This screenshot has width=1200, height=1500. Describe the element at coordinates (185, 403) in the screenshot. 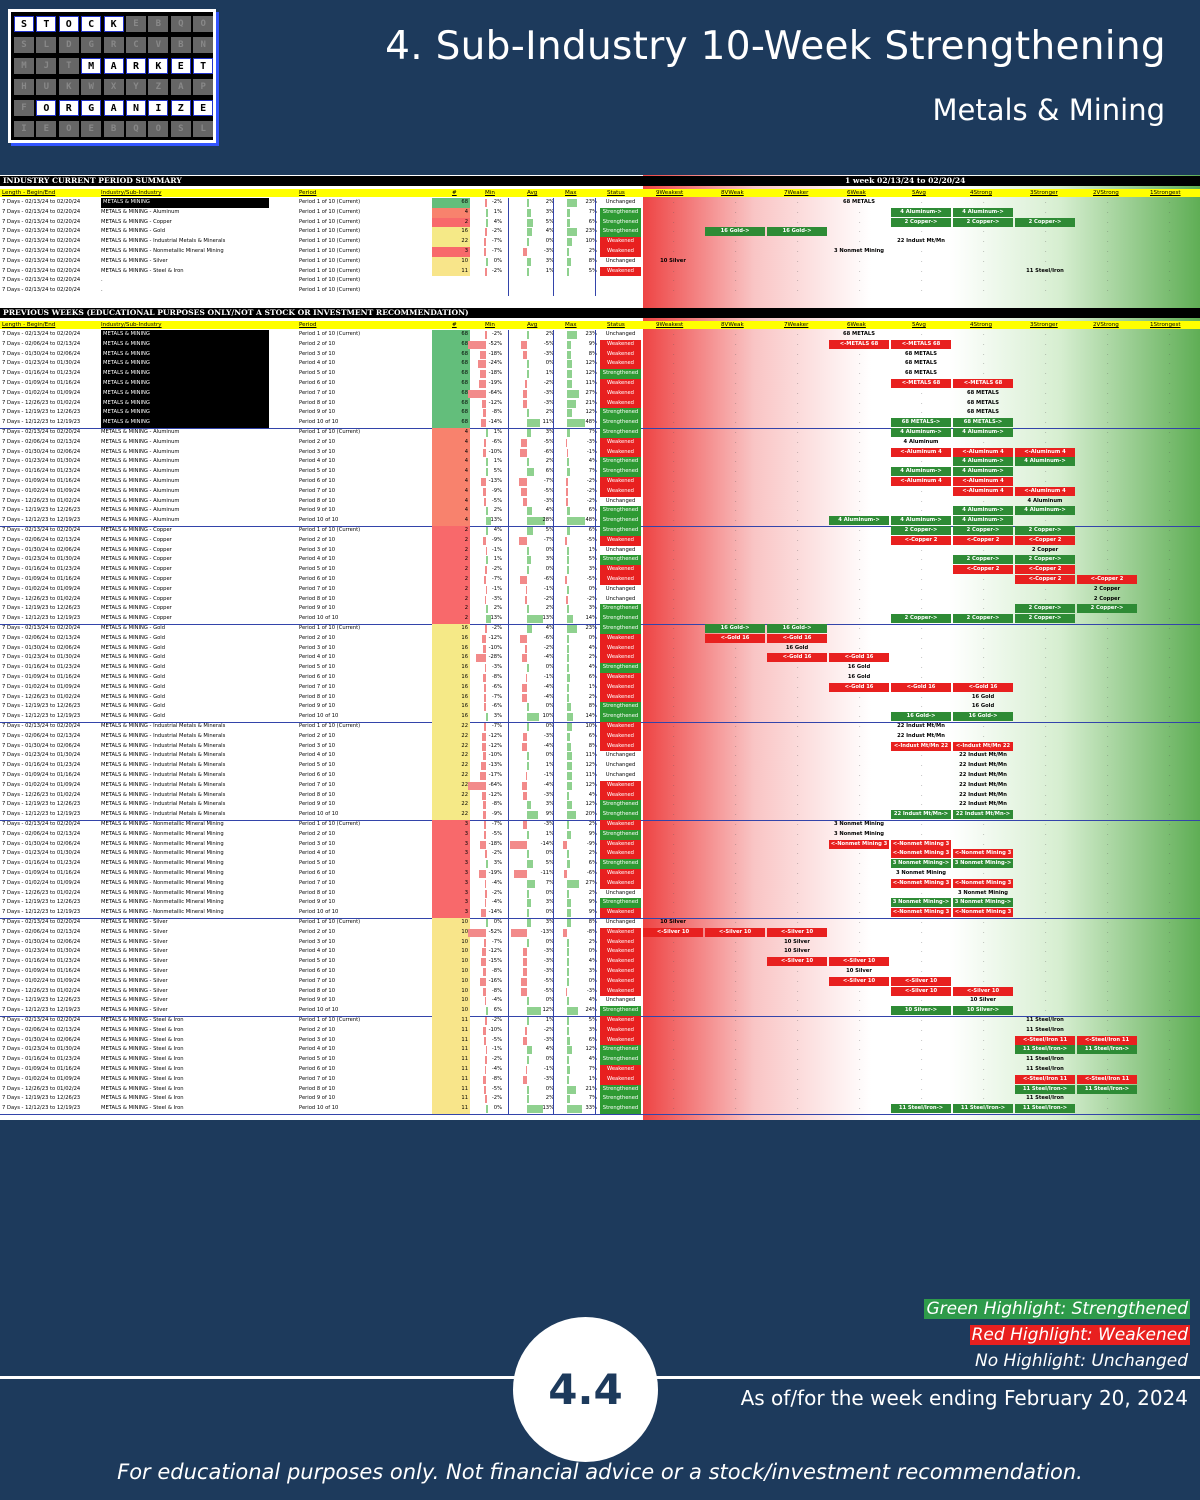

I see `row-industry: METALS & MINING` at that location.